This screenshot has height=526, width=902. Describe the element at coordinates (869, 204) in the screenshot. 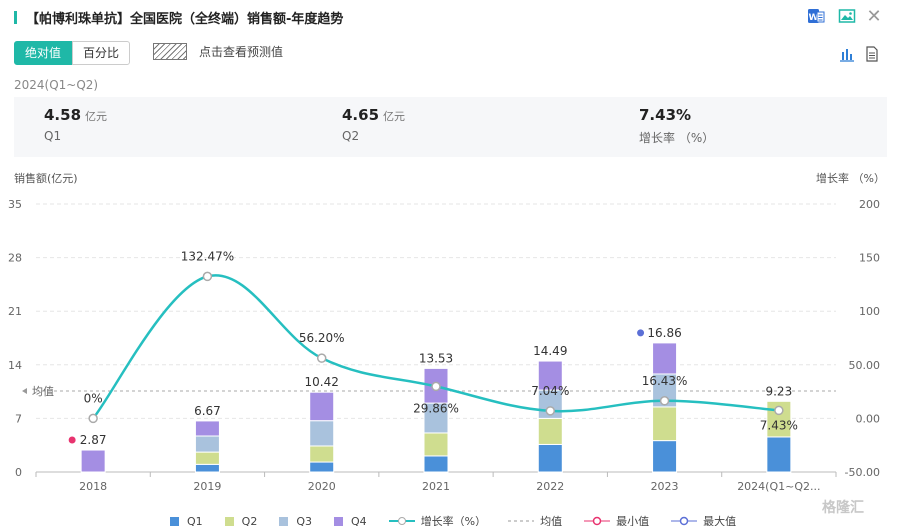

I see `y-right-tick-label: 200` at that location.